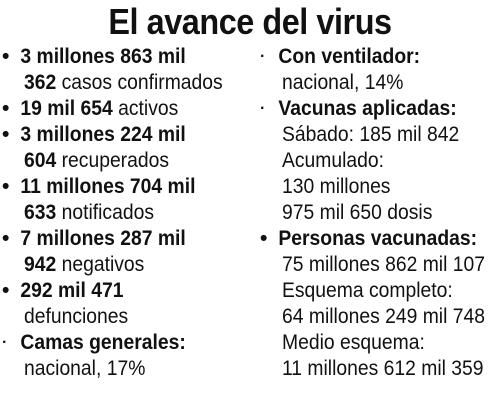  What do you see at coordinates (349, 56) in the screenshot?
I see `stat-heading: Con ventilador:` at bounding box center [349, 56].